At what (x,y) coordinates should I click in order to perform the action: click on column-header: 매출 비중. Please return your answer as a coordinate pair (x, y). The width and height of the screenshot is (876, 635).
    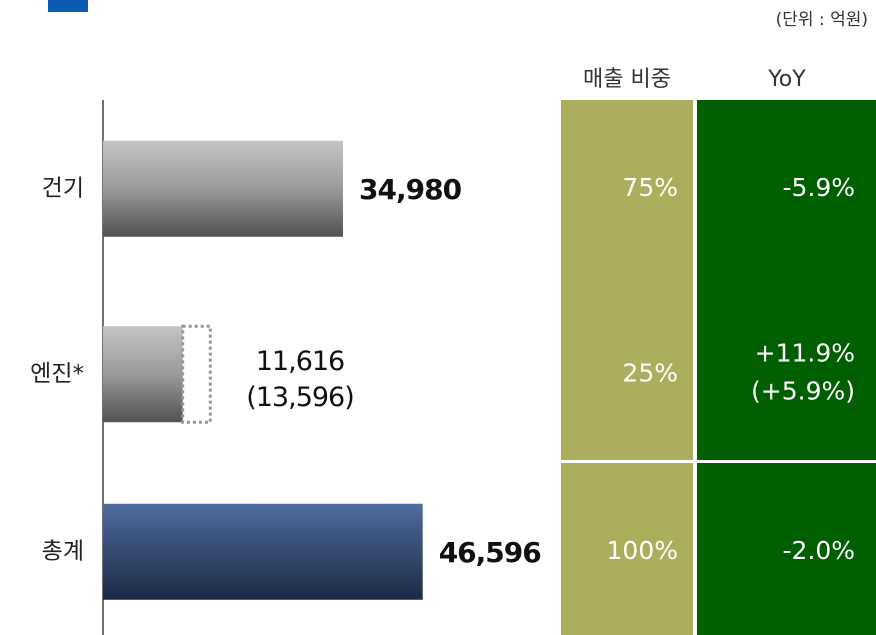
    Looking at the image, I should click on (627, 79).